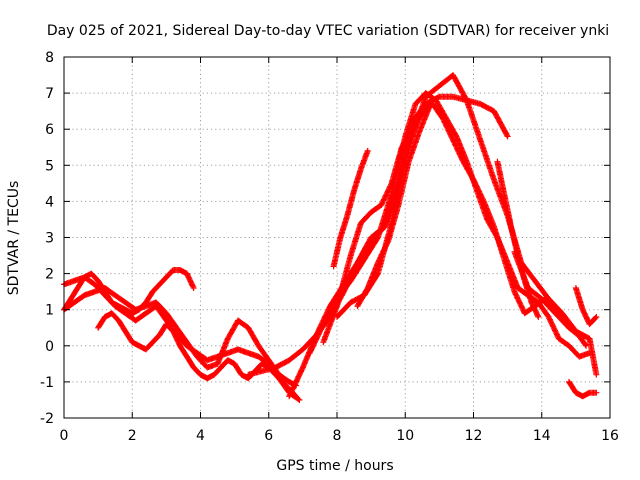 This screenshot has height=480, width=640. Describe the element at coordinates (49, 202) in the screenshot. I see `y-tick-label: 4` at that location.